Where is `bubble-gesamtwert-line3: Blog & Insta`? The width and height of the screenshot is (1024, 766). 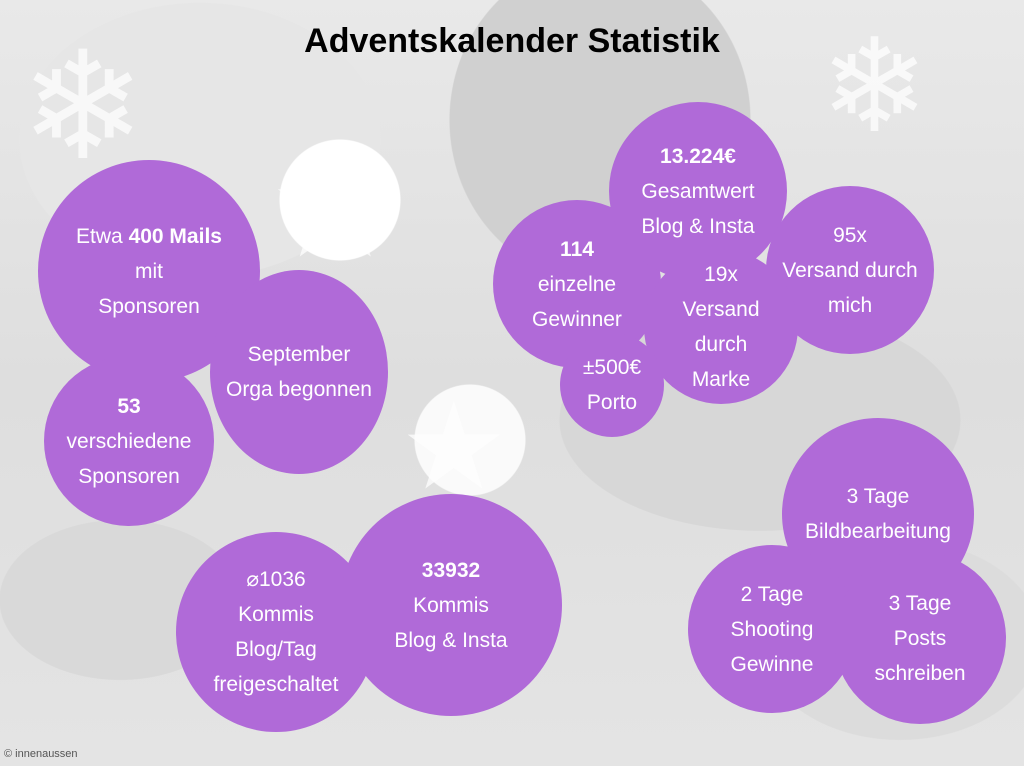 bubble-gesamtwert-line3: Blog & Insta is located at coordinates (698, 226).